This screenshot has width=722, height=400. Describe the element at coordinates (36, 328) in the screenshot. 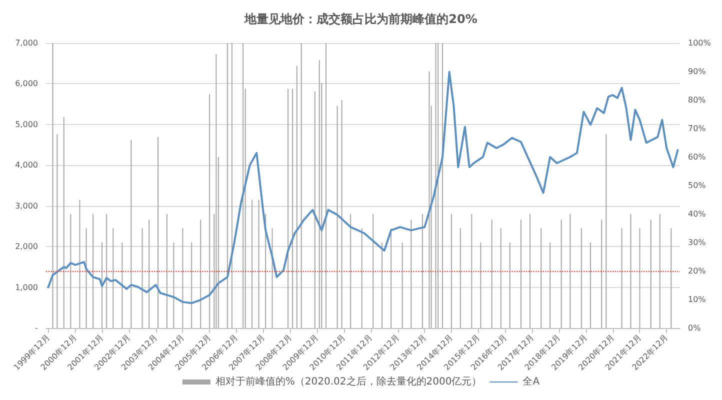

I see `y-tick-label: -` at that location.